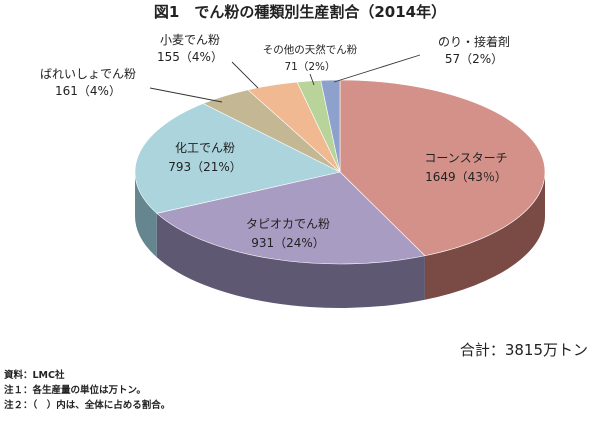 The width and height of the screenshot is (600, 421). Describe the element at coordinates (190, 57) in the screenshot. I see `slice-label-value-4: 155（4%）` at that location.